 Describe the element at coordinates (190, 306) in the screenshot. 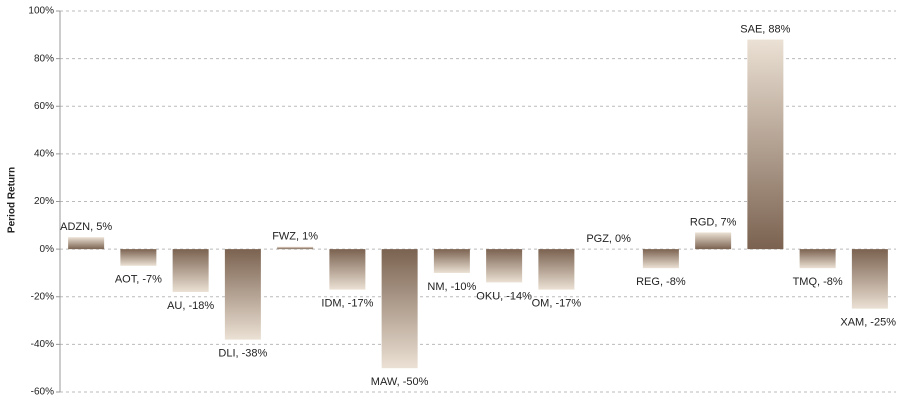

I see `data-label: AU, -18%` at that location.